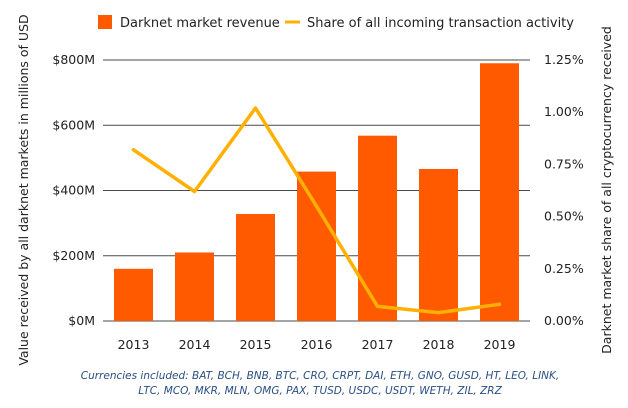  I want to click on y2-tick-label: 1.25%, so click(564, 59).